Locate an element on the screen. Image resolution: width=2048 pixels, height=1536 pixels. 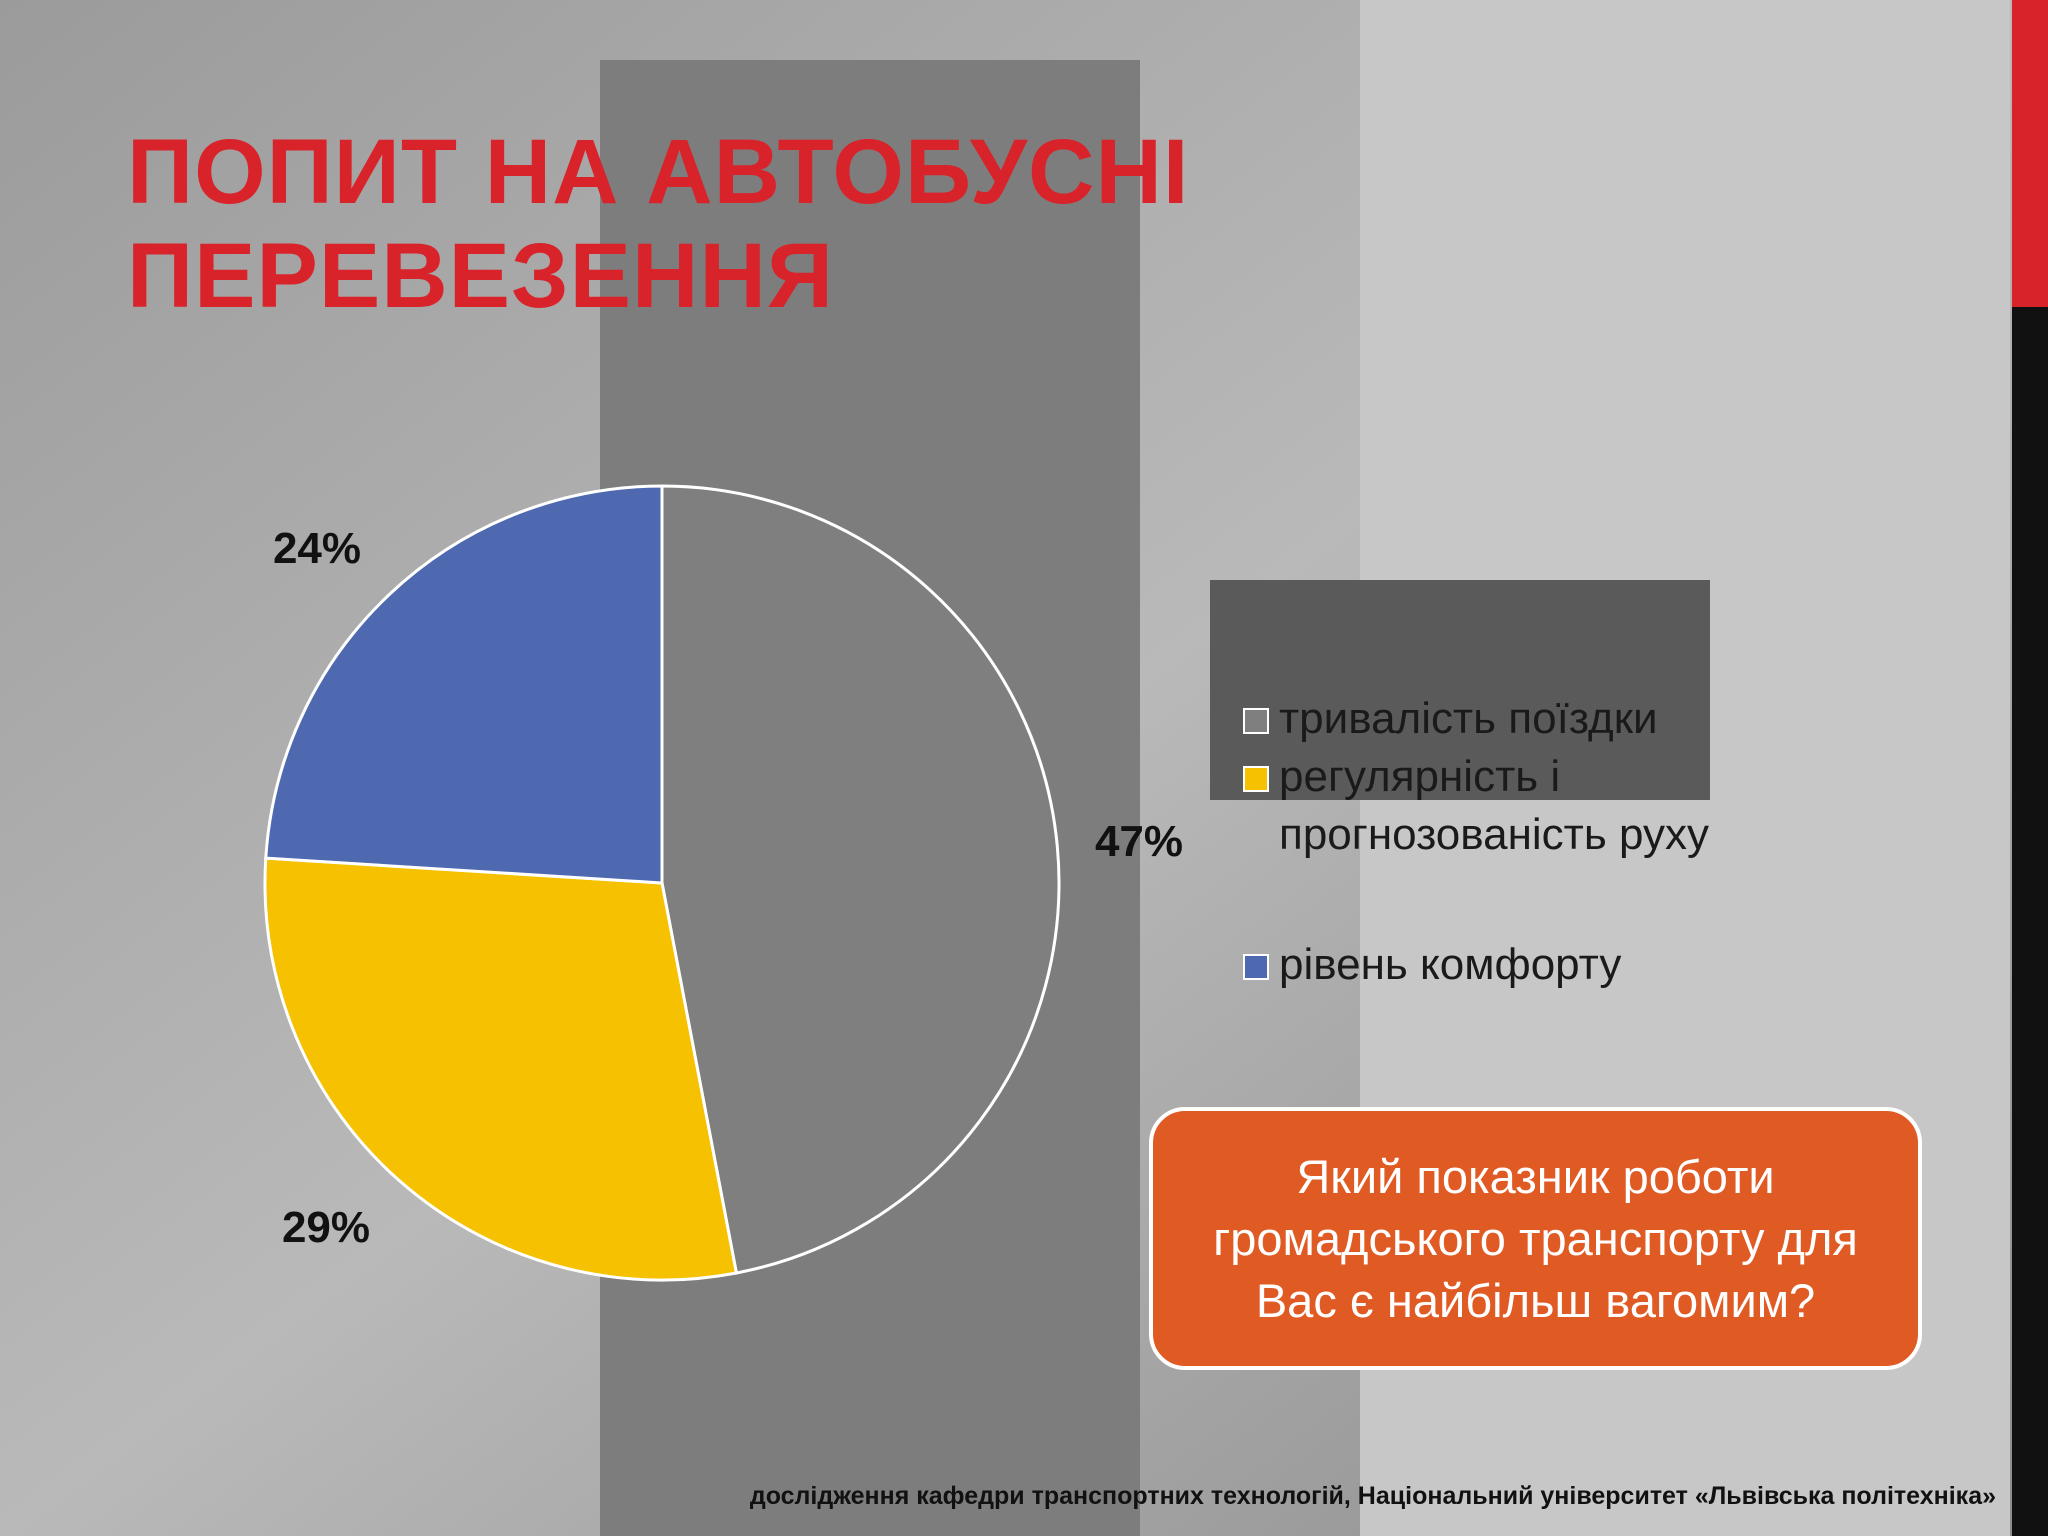
data-label: 47% is located at coordinates (1139, 841).